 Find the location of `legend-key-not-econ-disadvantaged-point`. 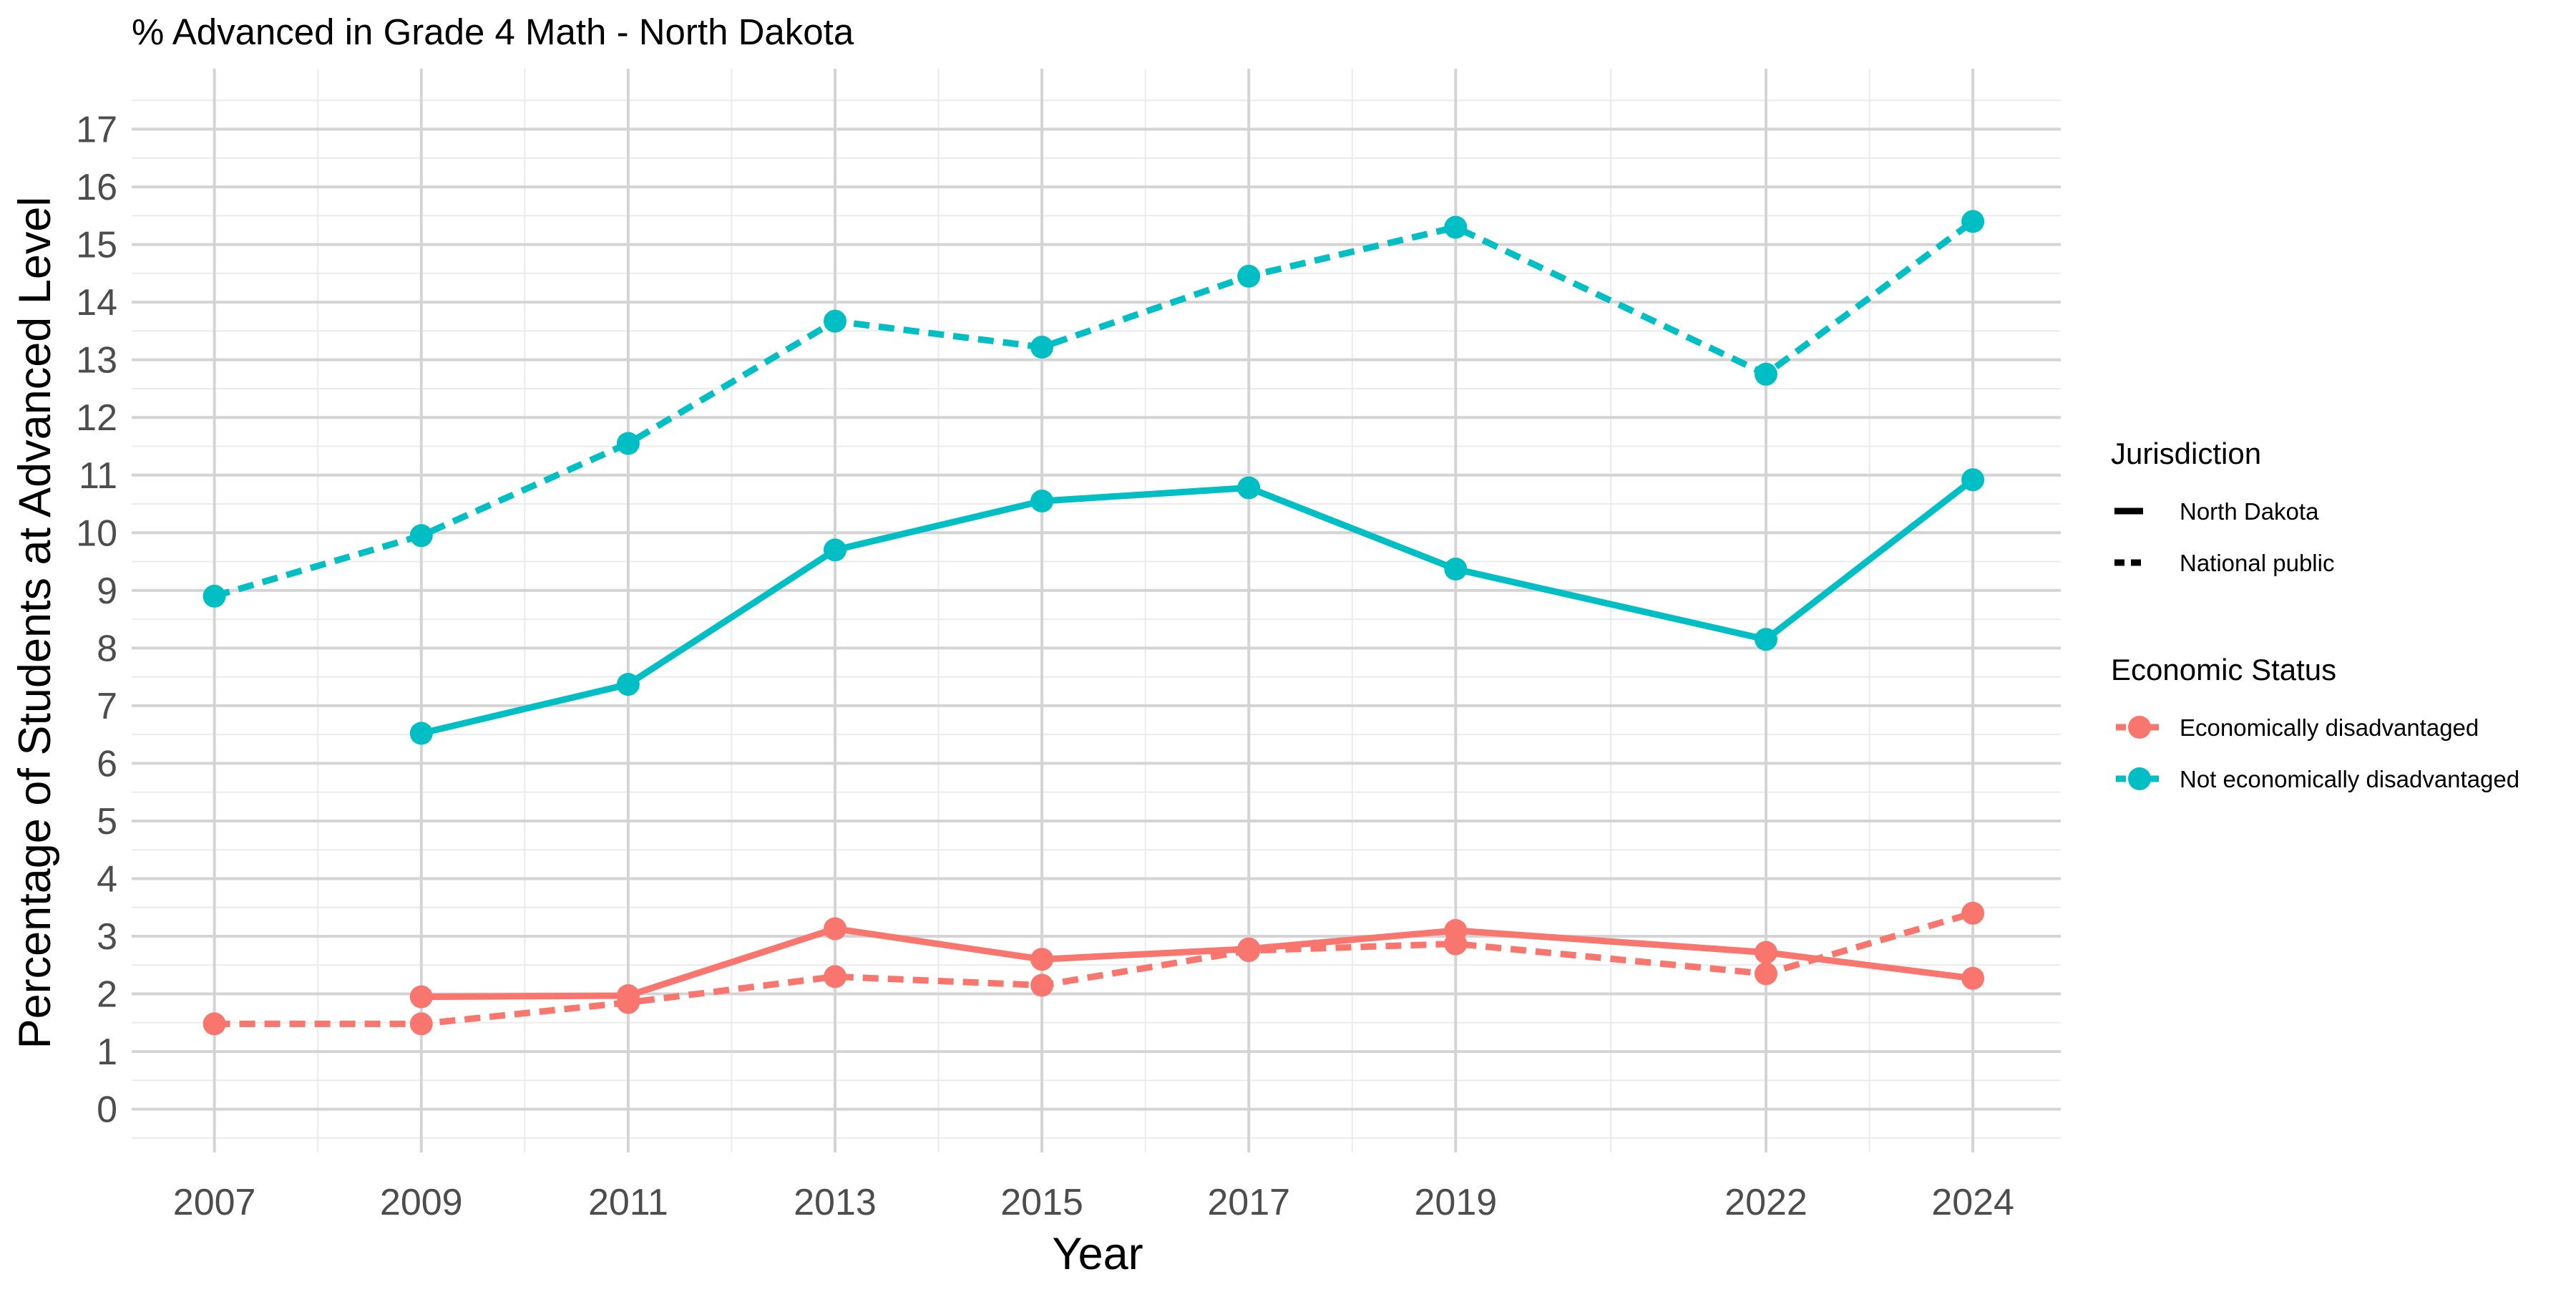

legend-key-not-econ-disadvantaged-point is located at coordinates (2139, 778).